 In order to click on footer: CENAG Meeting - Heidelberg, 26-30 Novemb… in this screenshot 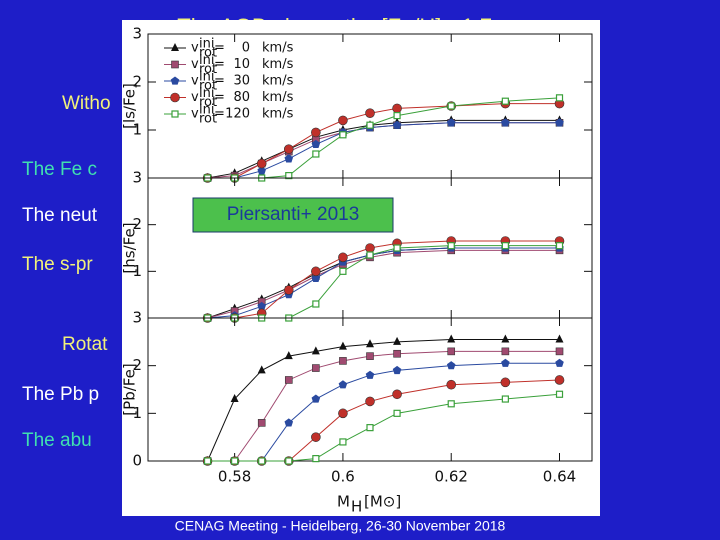, I will do `click(340, 526)`.